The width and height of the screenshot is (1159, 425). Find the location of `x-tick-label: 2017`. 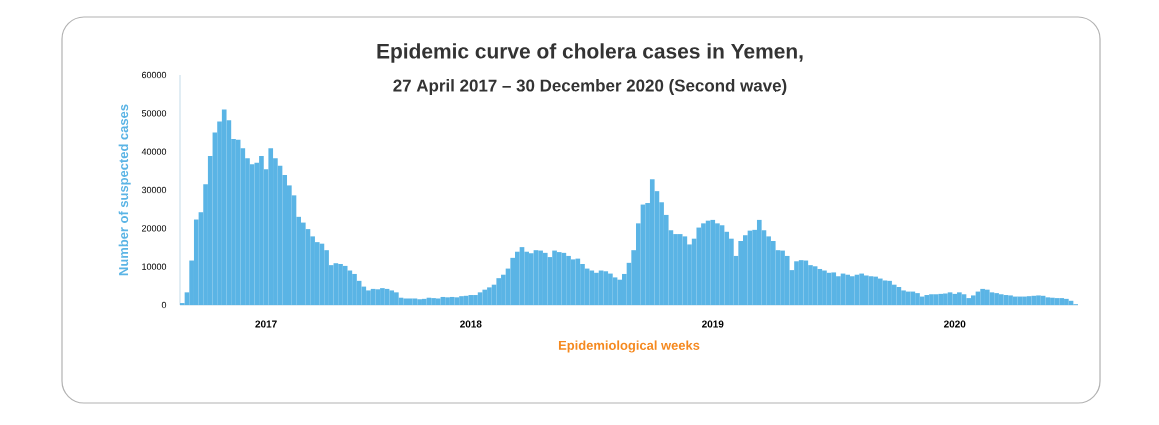

x-tick-label: 2017 is located at coordinates (266, 324).